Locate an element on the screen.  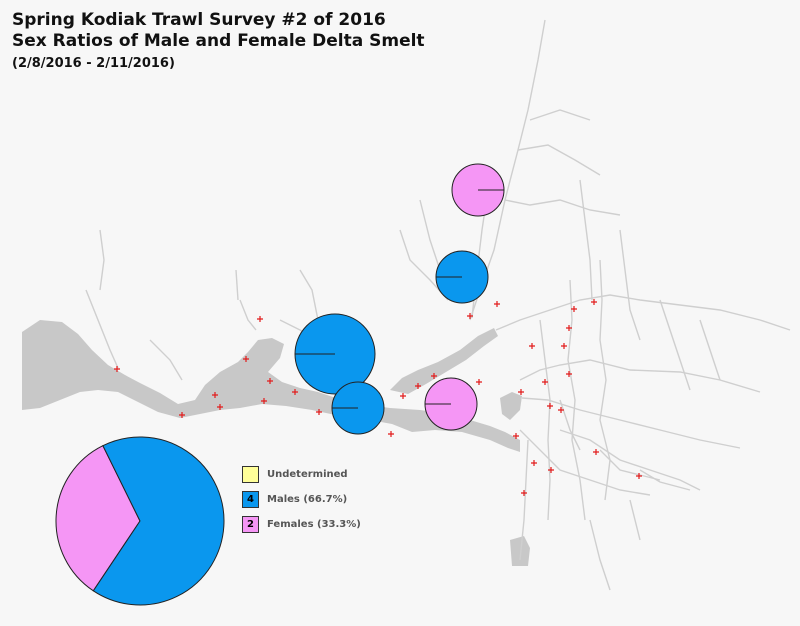
legend-label-males: Males (66.7%) is located at coordinates (307, 499).